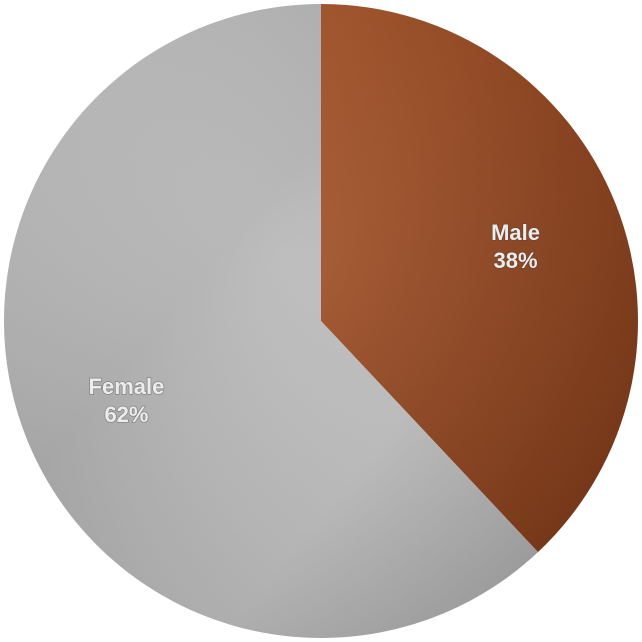  Describe the element at coordinates (515, 232) in the screenshot. I see `slice-name-label: Male` at that location.